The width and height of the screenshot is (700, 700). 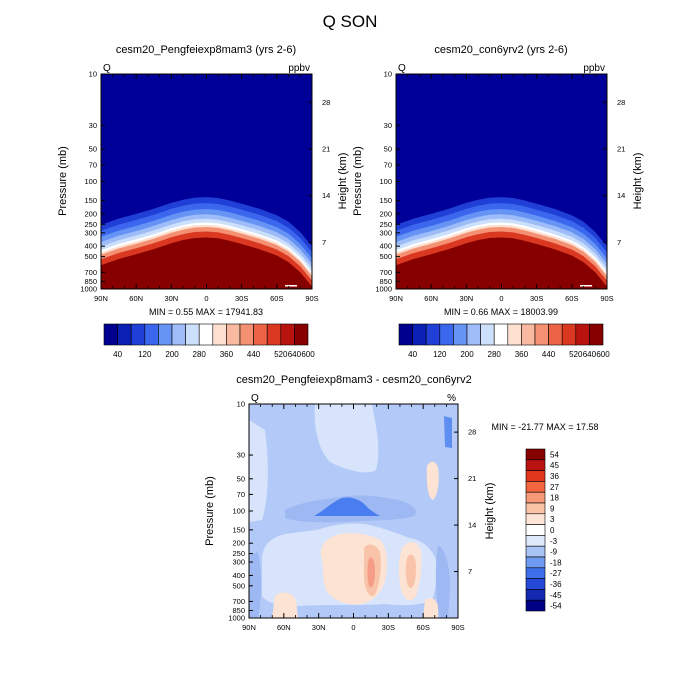 I want to click on concentration-bands, so click(x=501, y=243).